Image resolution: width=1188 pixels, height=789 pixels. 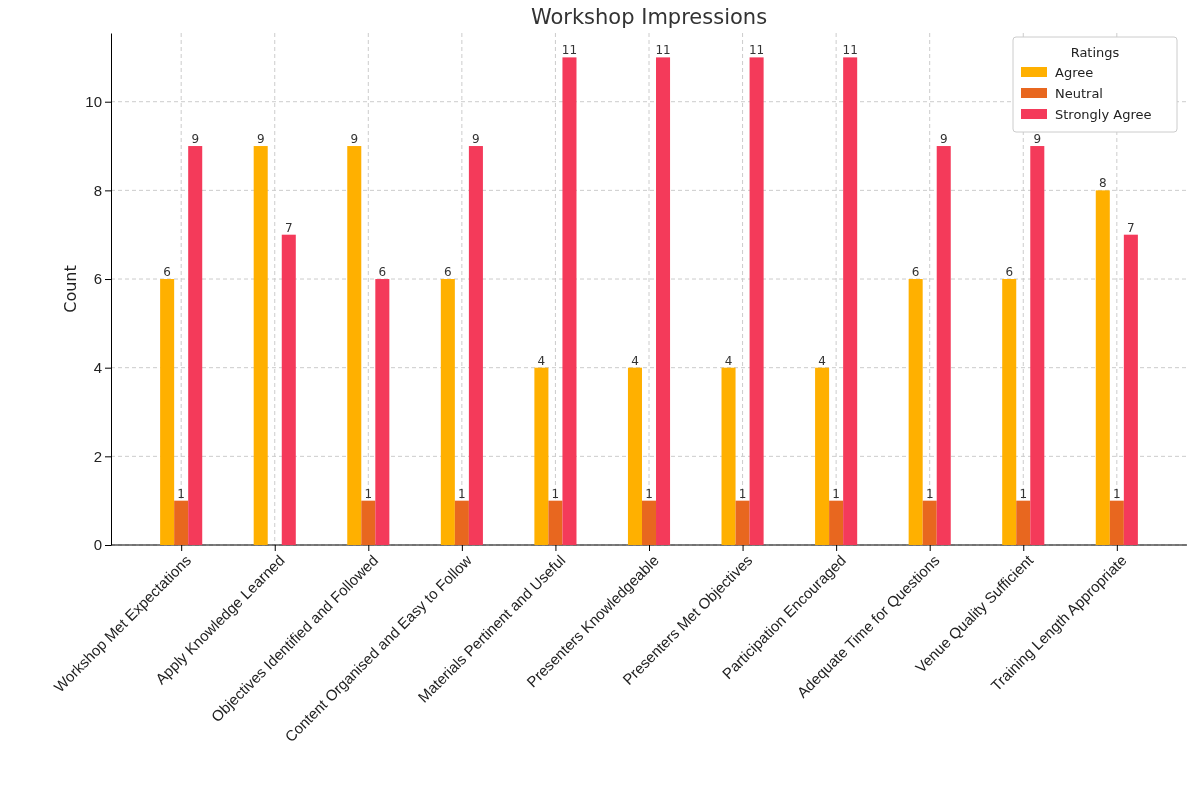 I want to click on y-tick-label: 8, so click(x=97, y=190).